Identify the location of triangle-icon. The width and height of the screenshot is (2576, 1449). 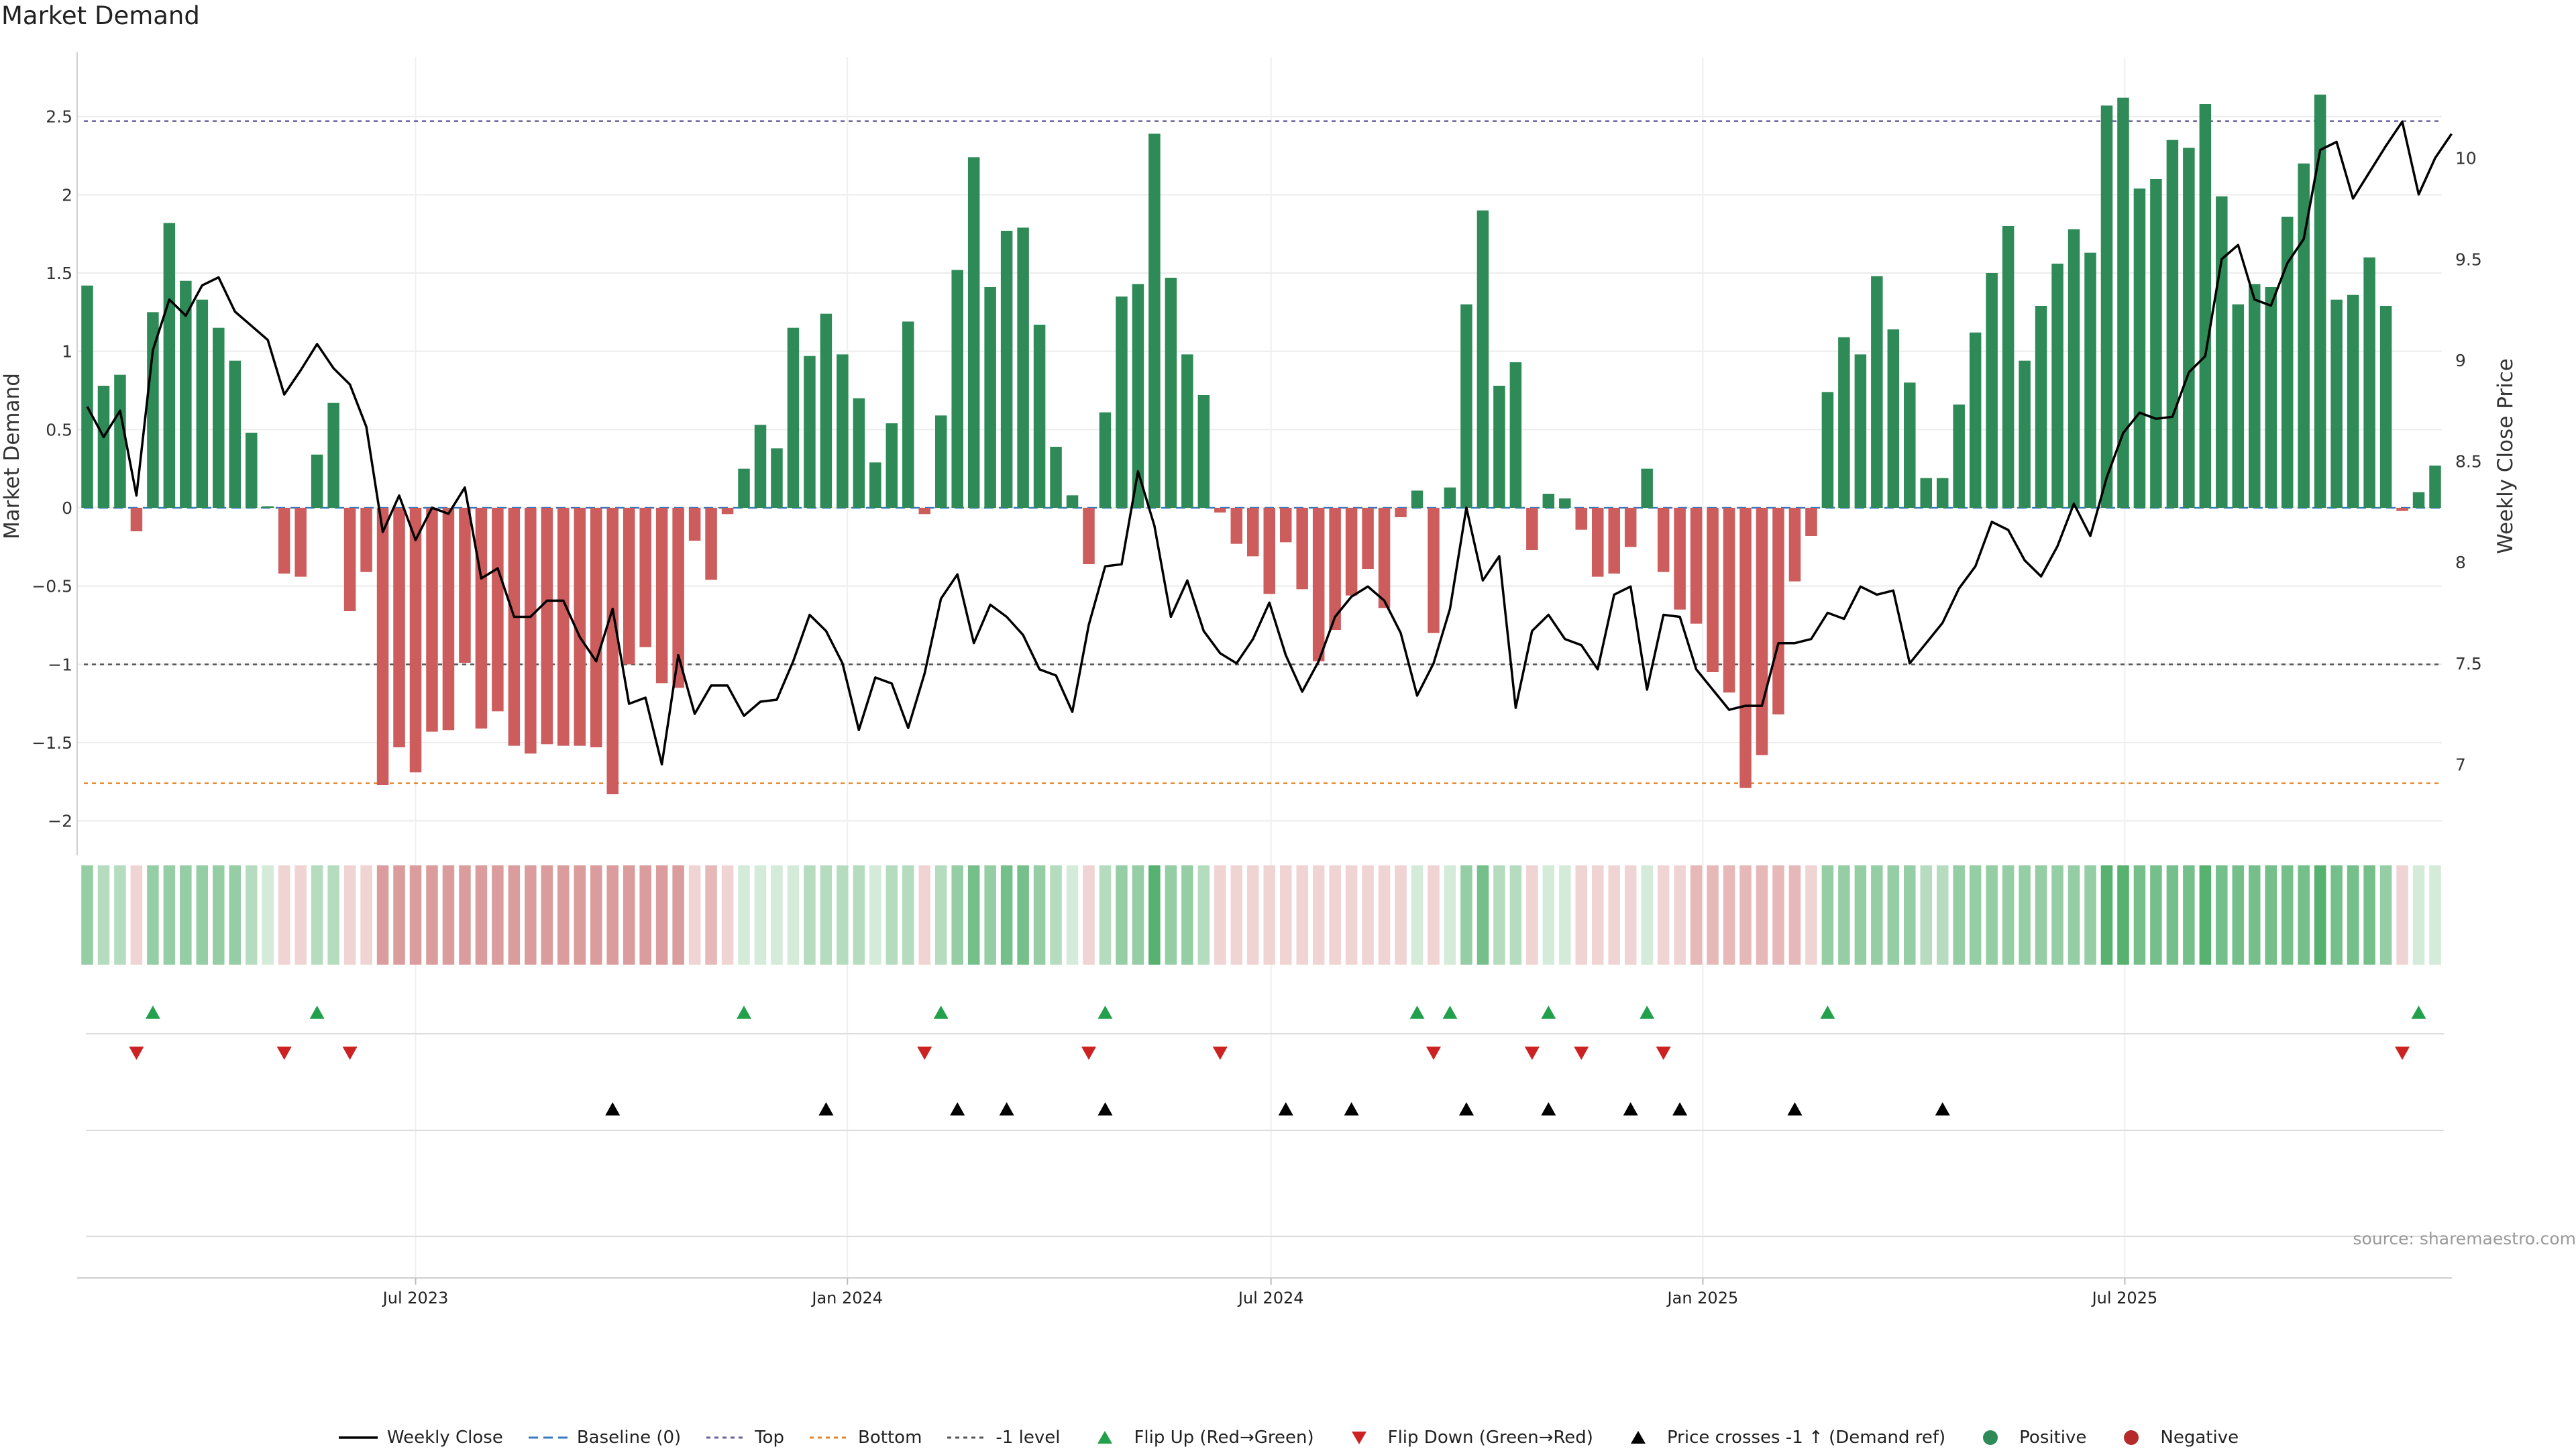
(1105, 1438).